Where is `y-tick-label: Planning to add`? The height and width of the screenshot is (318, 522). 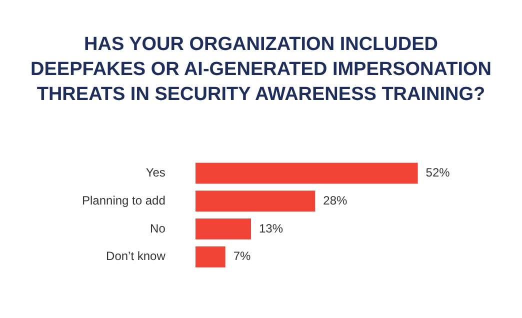
y-tick-label: Planning to add is located at coordinates (124, 200).